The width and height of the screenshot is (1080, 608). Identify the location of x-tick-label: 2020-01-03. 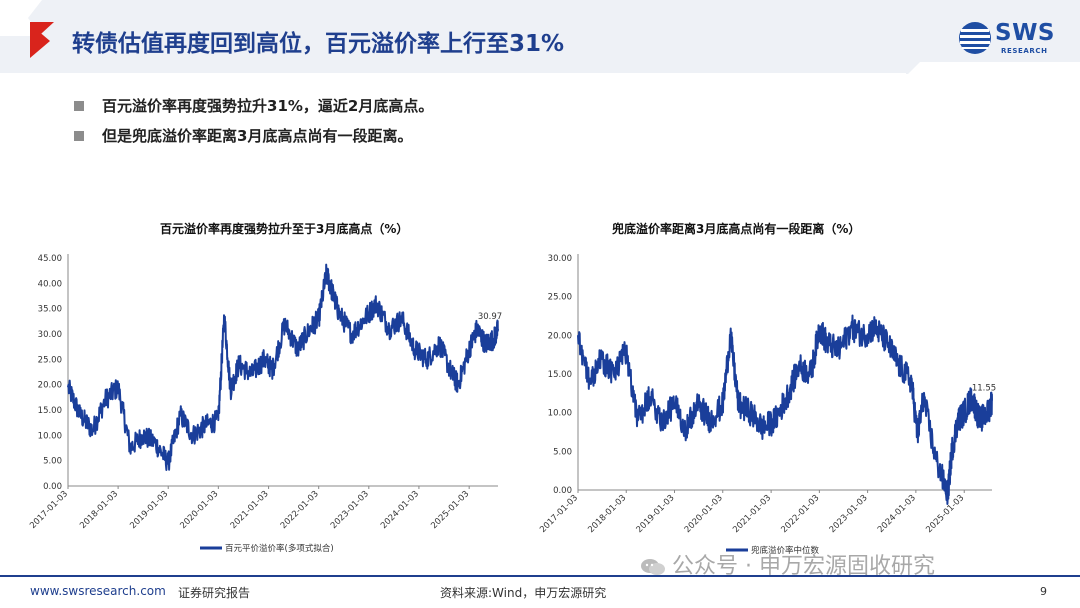
(199, 510).